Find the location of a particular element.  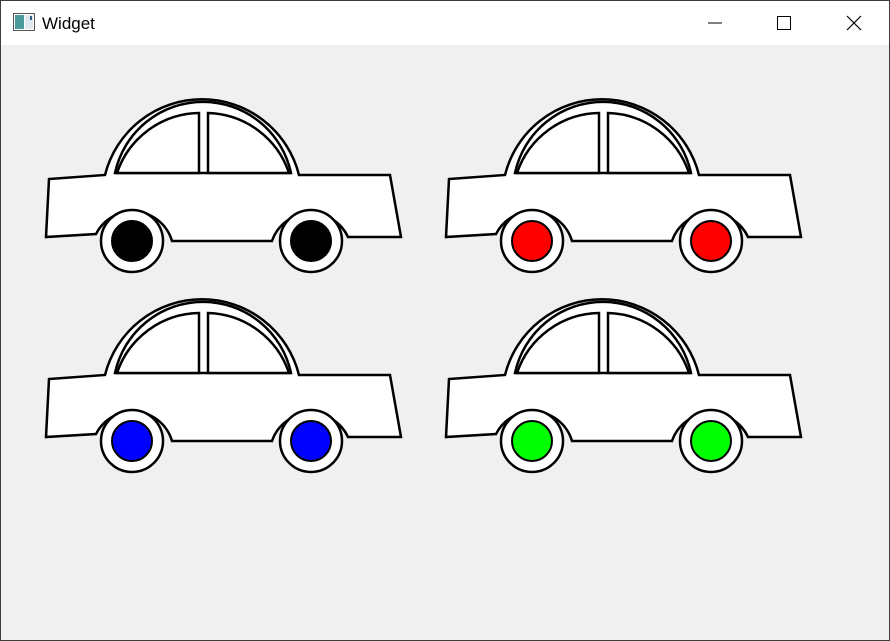

maximize-icon is located at coordinates (784, 23).